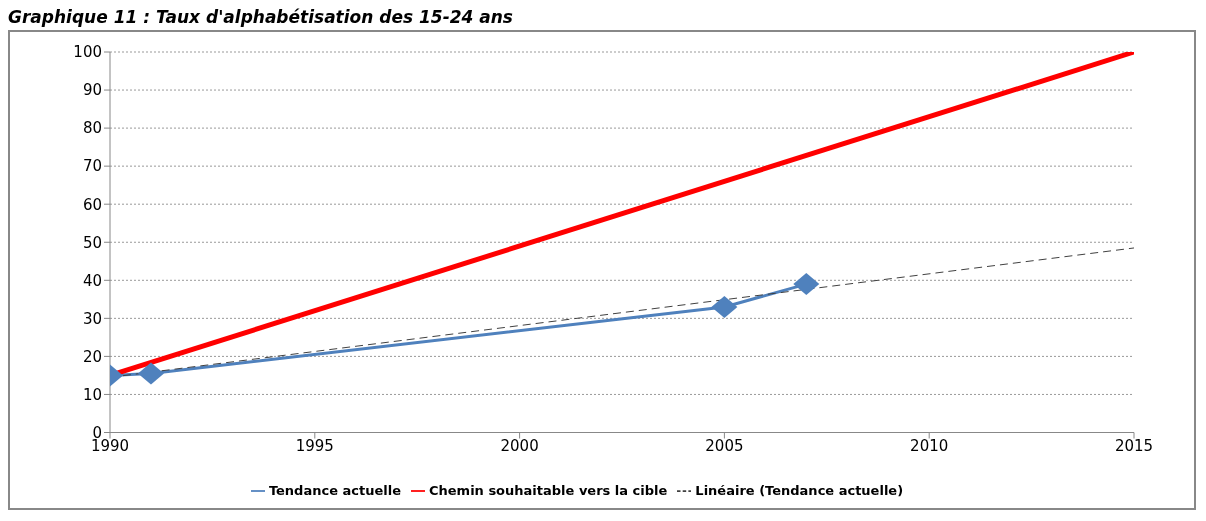 This screenshot has width=1206, height=521. What do you see at coordinates (1134, 446) in the screenshot?
I see `x-tick-label: 2015` at bounding box center [1134, 446].